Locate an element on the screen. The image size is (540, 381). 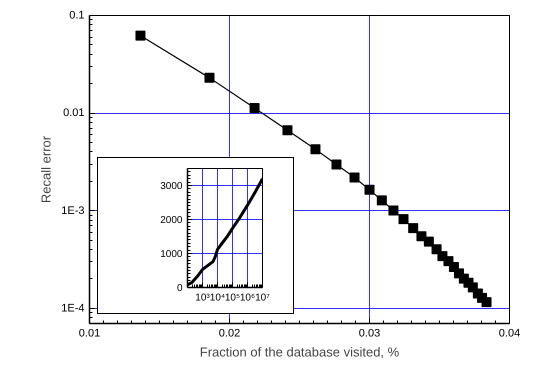
y-axis-title: Recall error is located at coordinates (46, 169).